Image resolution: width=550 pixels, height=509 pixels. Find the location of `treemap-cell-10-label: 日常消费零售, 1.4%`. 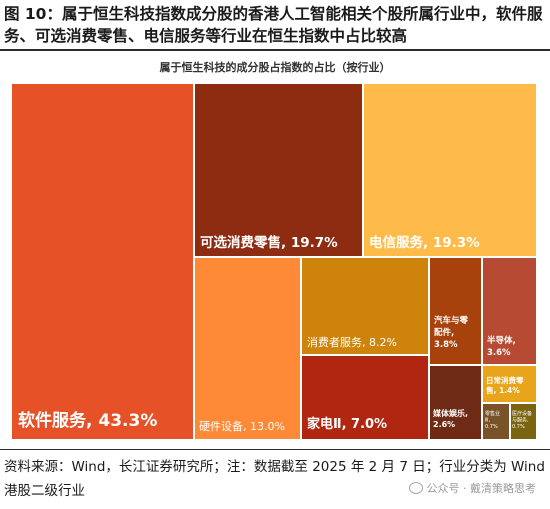

treemap-cell-10-label: 日常消费零售, 1.4% is located at coordinates (505, 385).